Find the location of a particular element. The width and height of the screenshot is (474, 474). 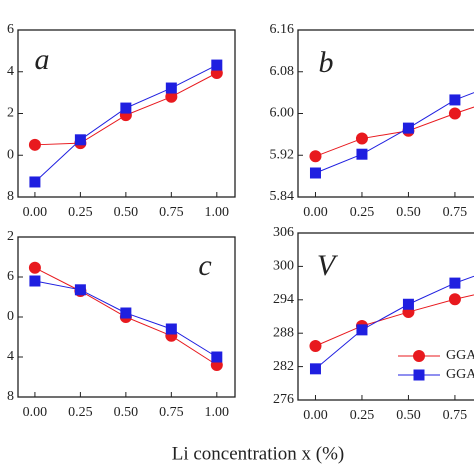

y-tick-label: 282 is located at coordinates (283, 366).